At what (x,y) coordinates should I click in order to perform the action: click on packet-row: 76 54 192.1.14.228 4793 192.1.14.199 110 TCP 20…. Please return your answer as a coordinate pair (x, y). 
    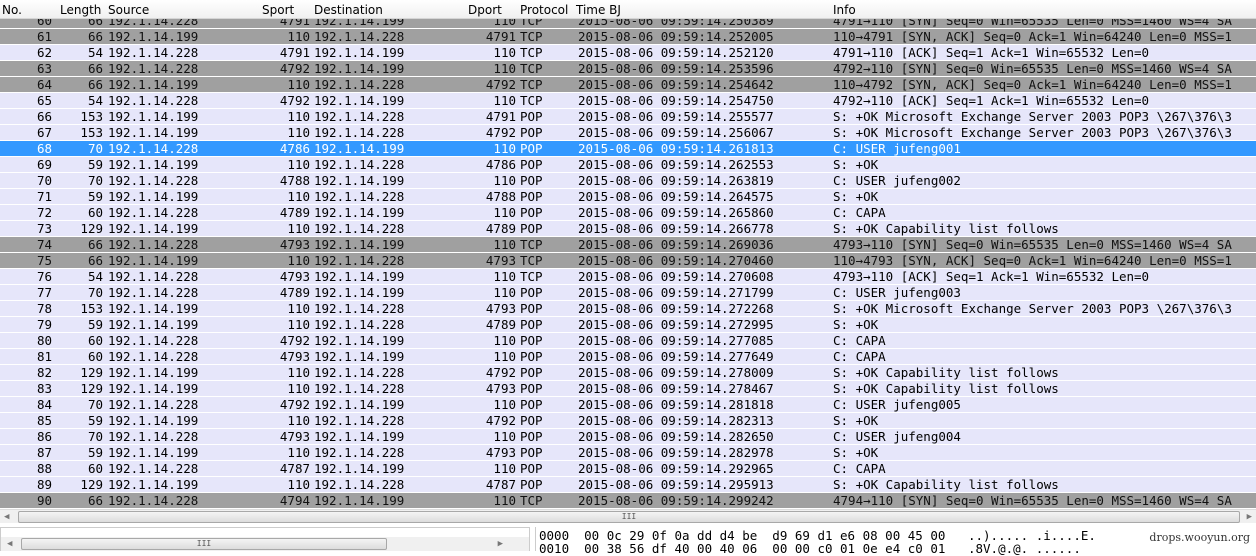
    Looking at the image, I should click on (628, 277).